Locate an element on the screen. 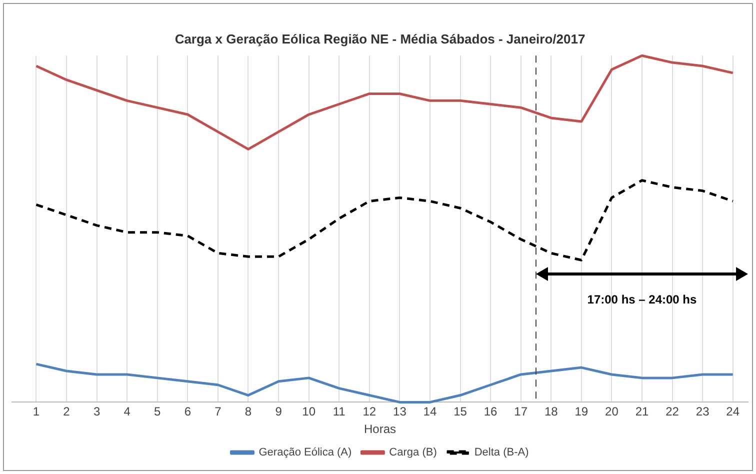 The image size is (756, 474). x-tick-label: 23 is located at coordinates (703, 411).